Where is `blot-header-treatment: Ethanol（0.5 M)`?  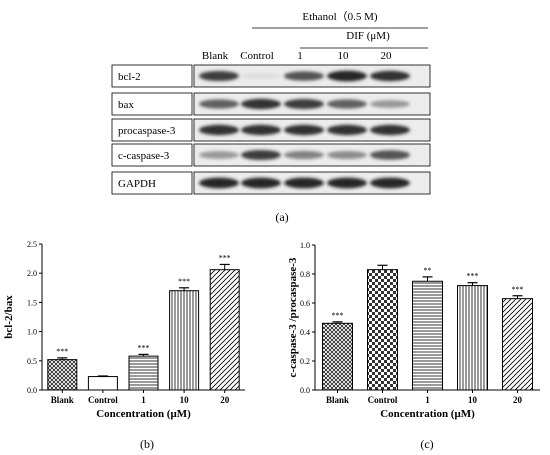
blot-header-treatment: Ethanol（0.5 M) is located at coordinates (339, 16).